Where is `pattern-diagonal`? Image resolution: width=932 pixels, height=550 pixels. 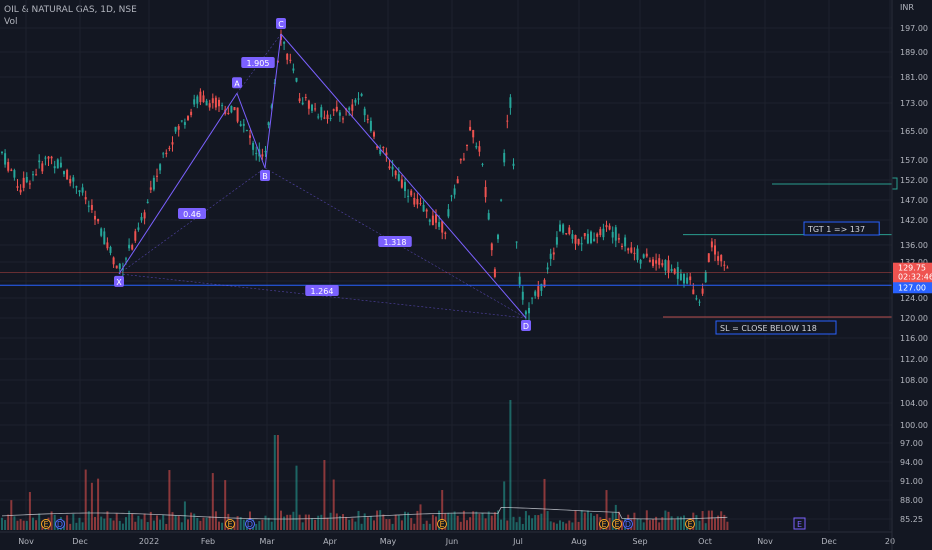 pattern-diagonal is located at coordinates (192, 221).